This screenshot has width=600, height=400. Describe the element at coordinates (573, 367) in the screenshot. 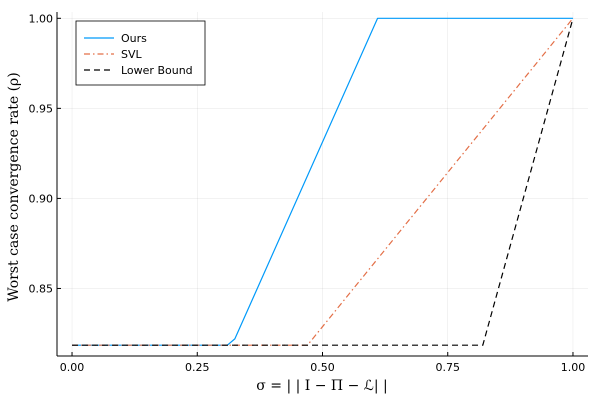

I see `x-tick-label: 1.00` at that location.